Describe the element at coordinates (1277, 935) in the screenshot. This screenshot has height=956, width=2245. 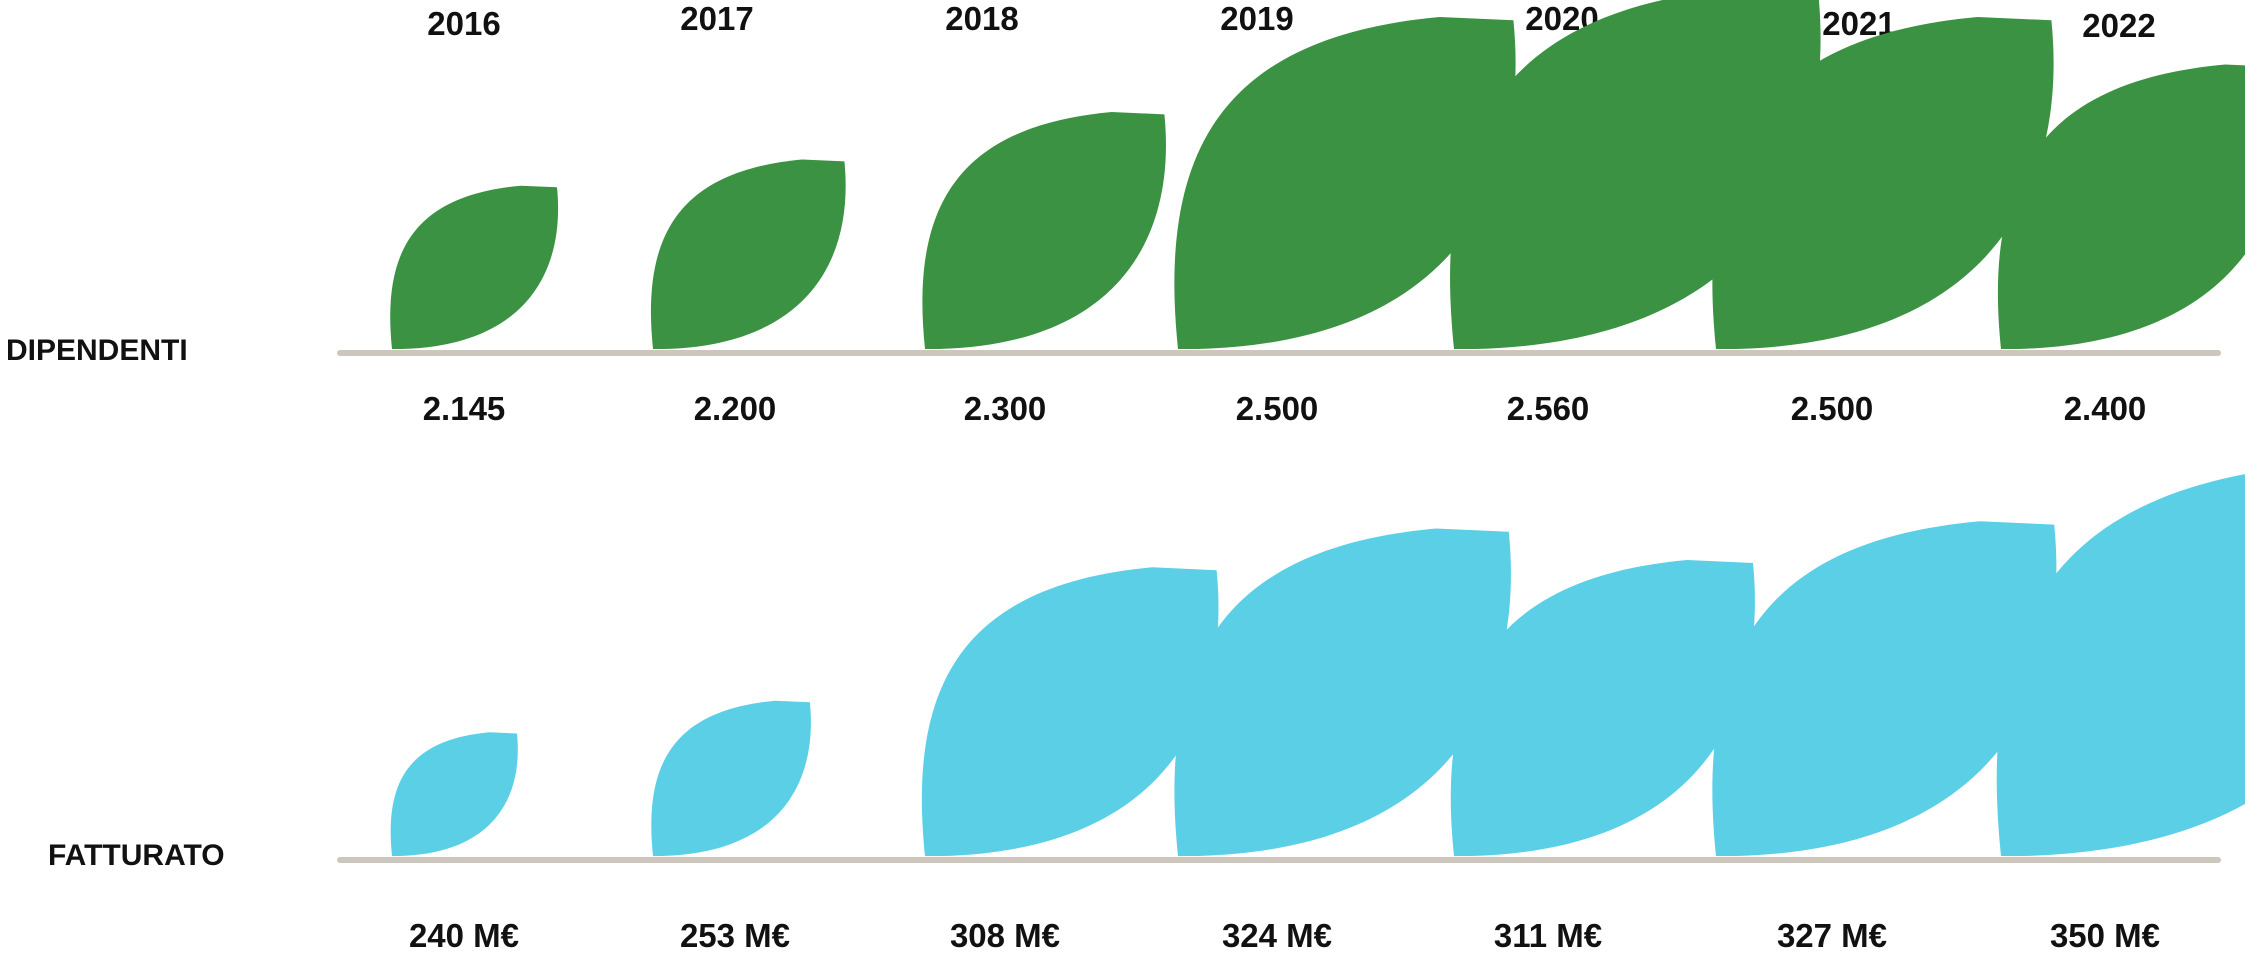
I see `value-label: 324 M€` at that location.